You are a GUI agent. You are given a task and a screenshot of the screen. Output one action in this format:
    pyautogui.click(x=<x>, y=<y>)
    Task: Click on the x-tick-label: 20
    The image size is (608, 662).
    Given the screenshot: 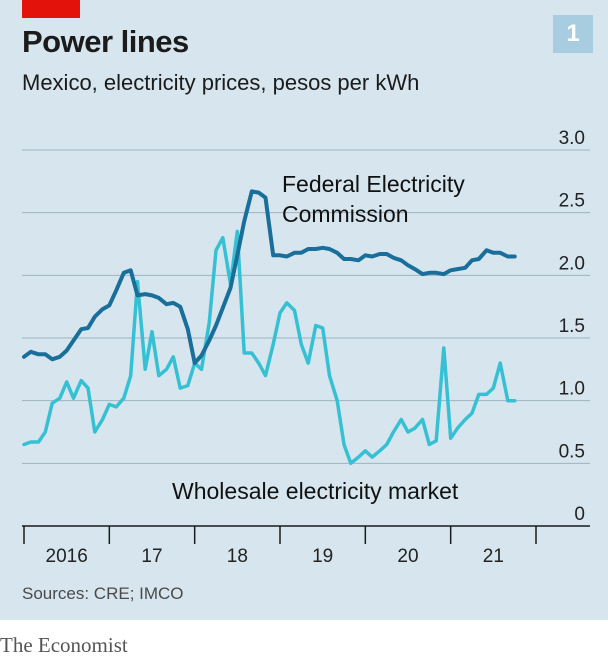 What is the action you would take?
    pyautogui.click(x=407, y=556)
    